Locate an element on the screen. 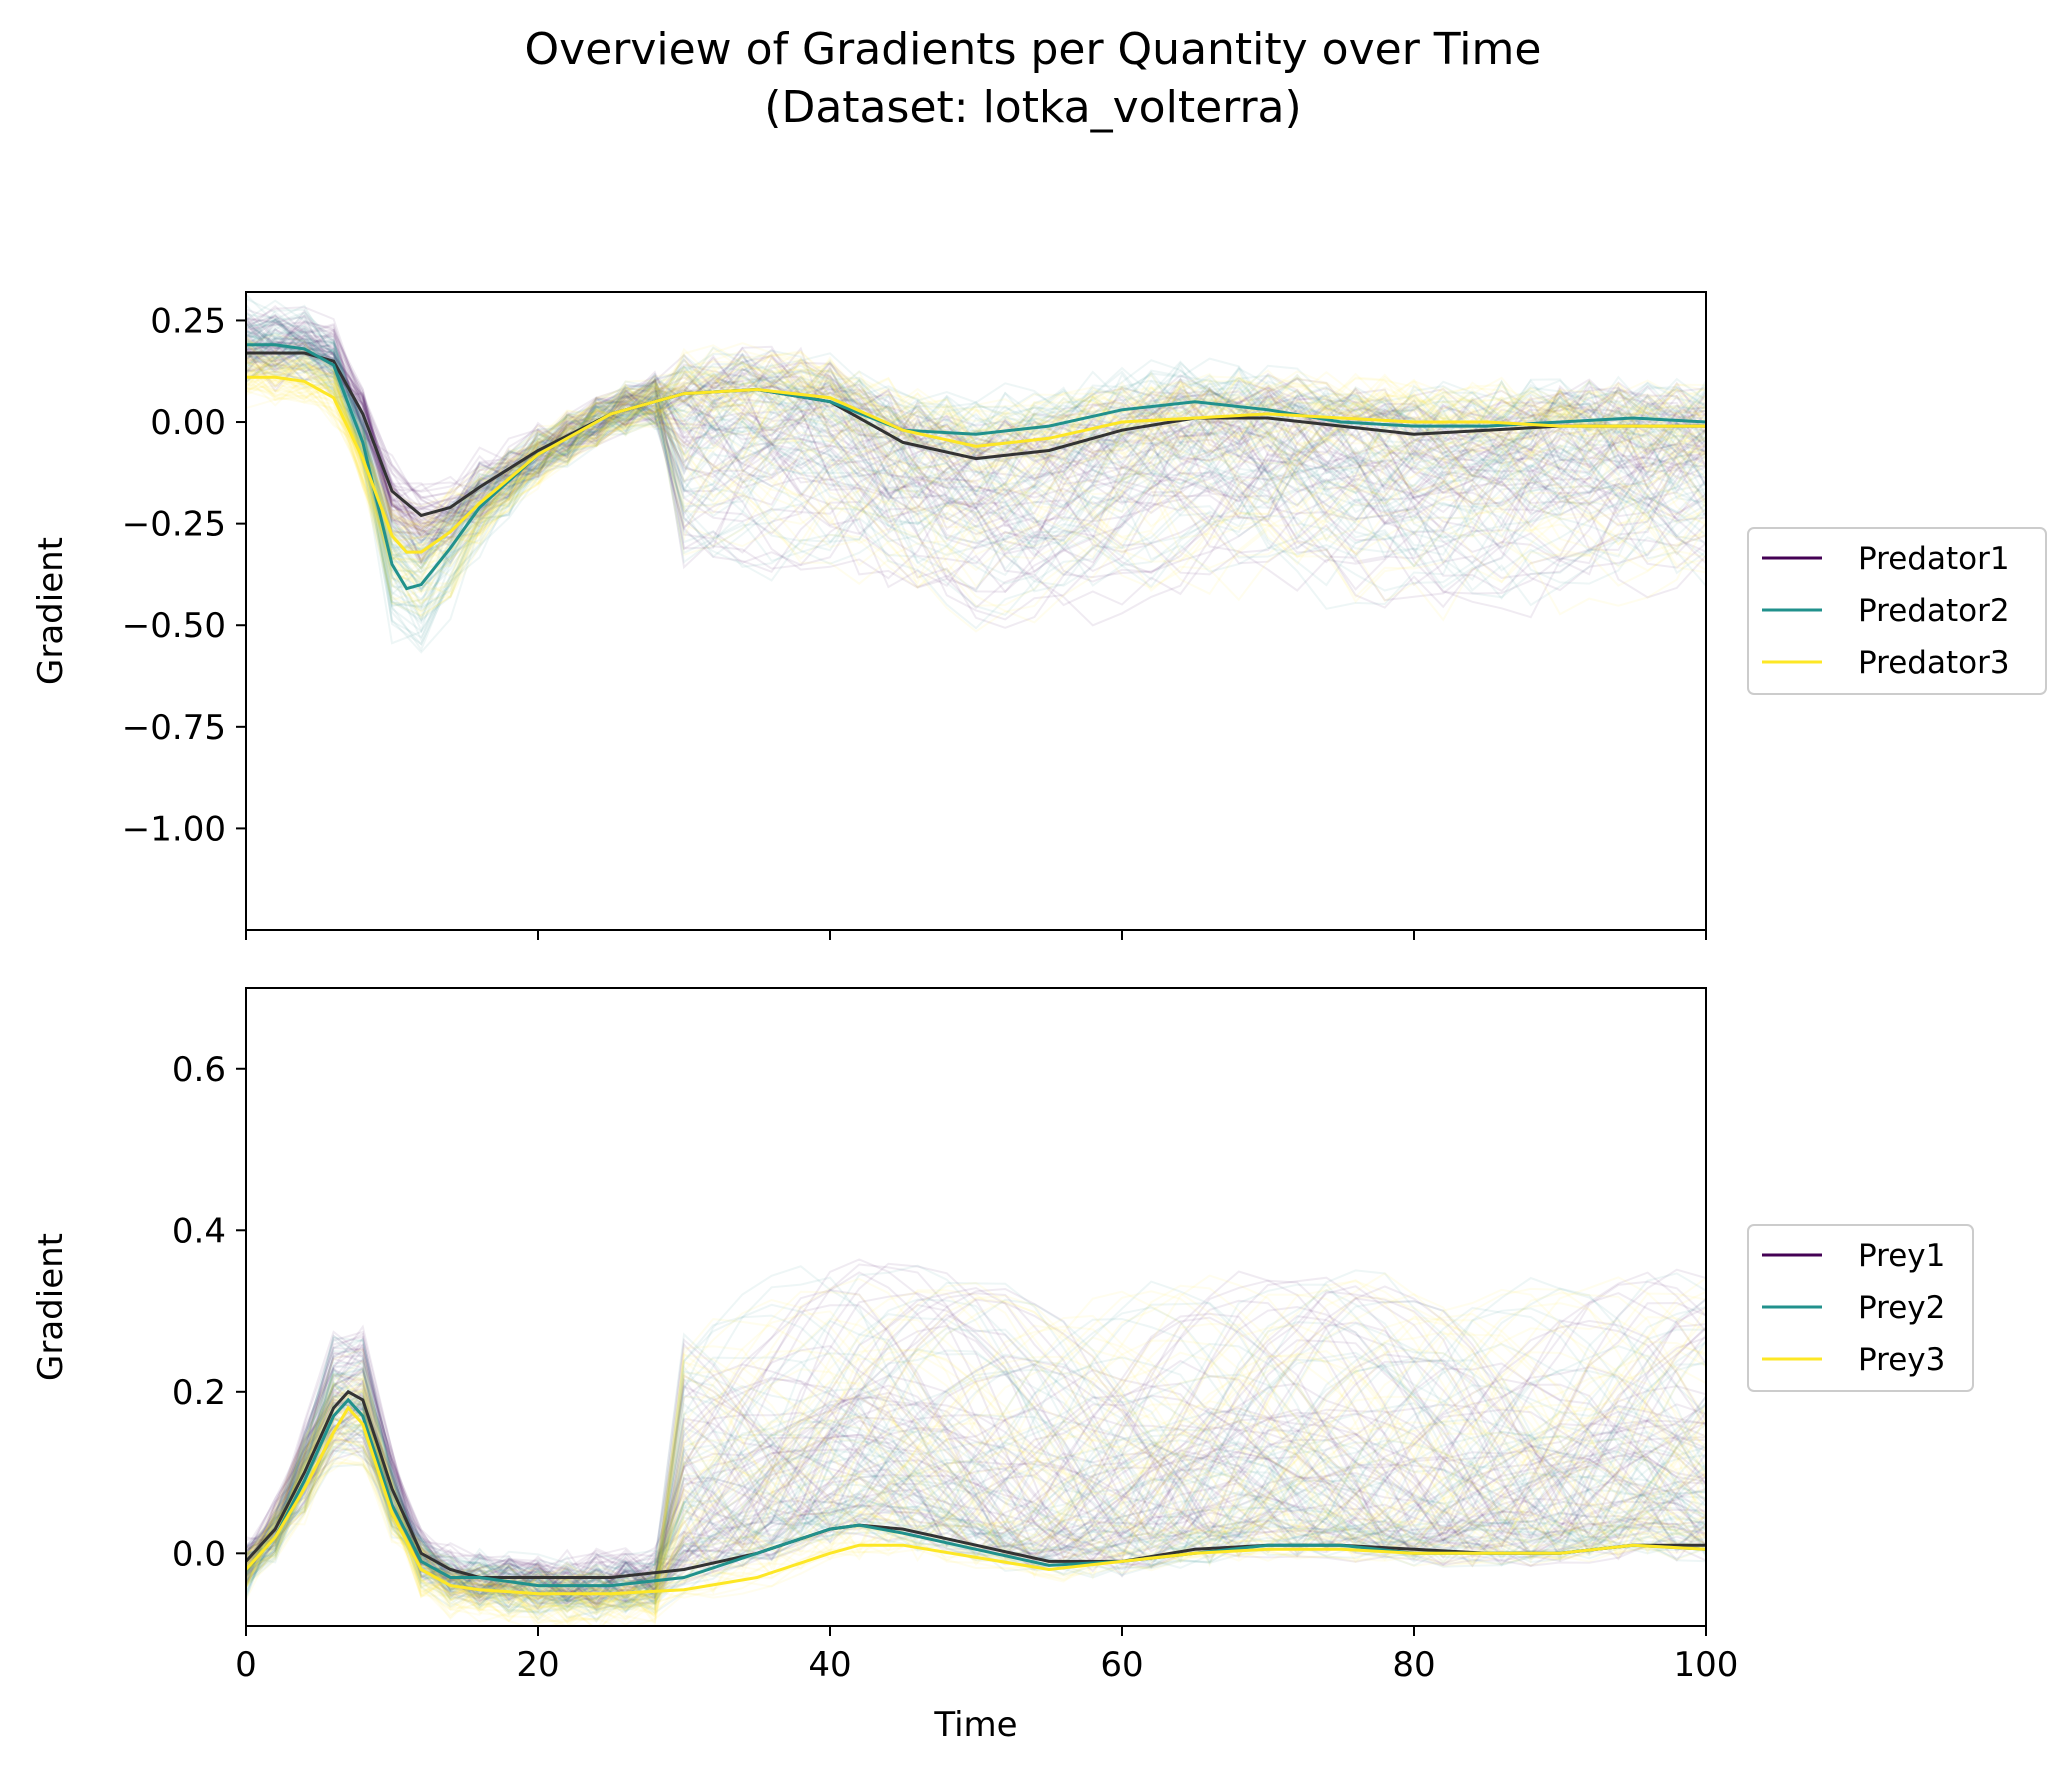 This screenshot has height=1779, width=2064. y-axis-label: Gradient is located at coordinates (51, 1307).